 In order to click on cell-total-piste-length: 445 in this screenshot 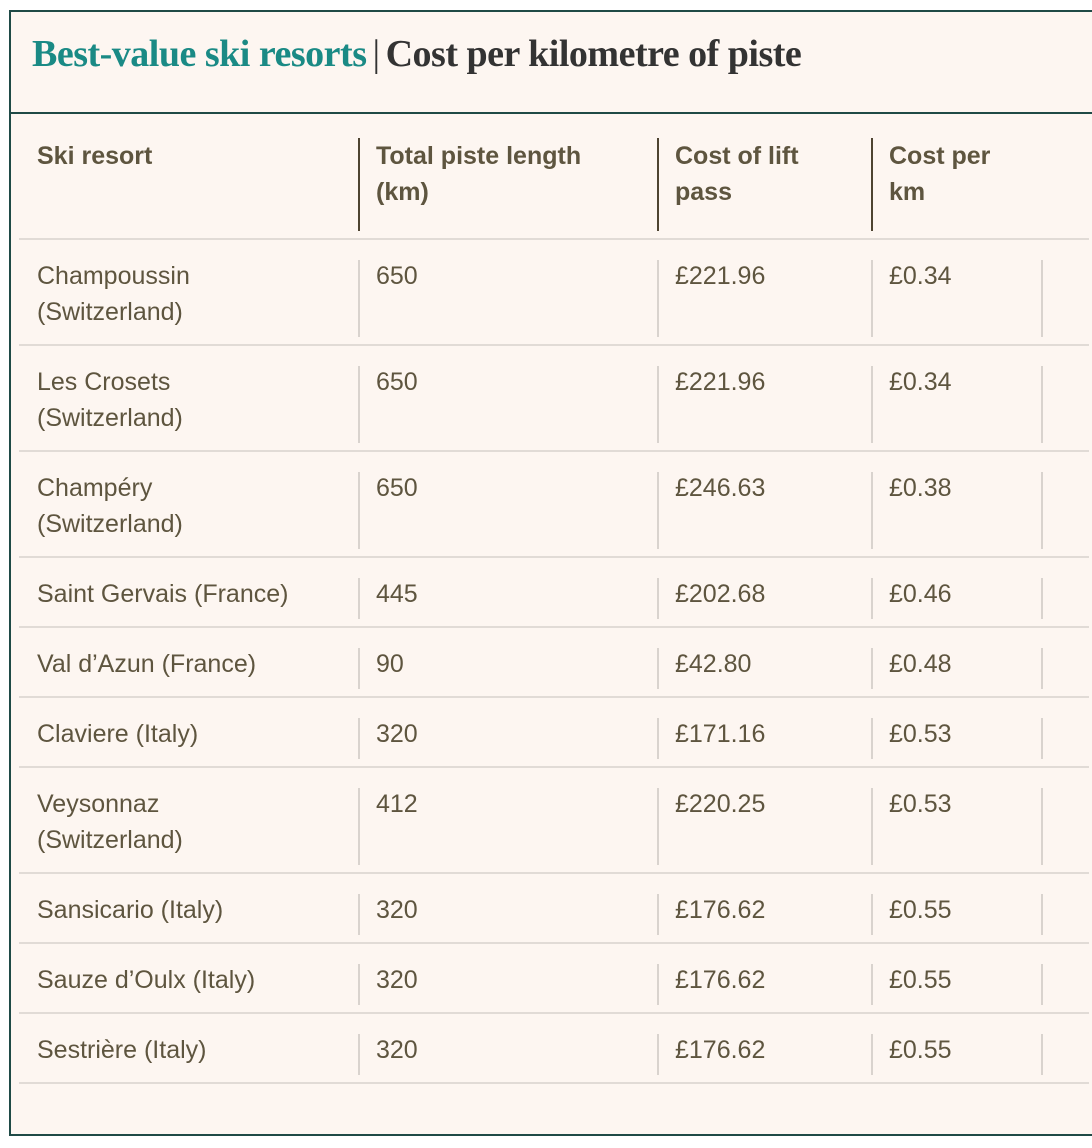, I will do `click(397, 594)`.